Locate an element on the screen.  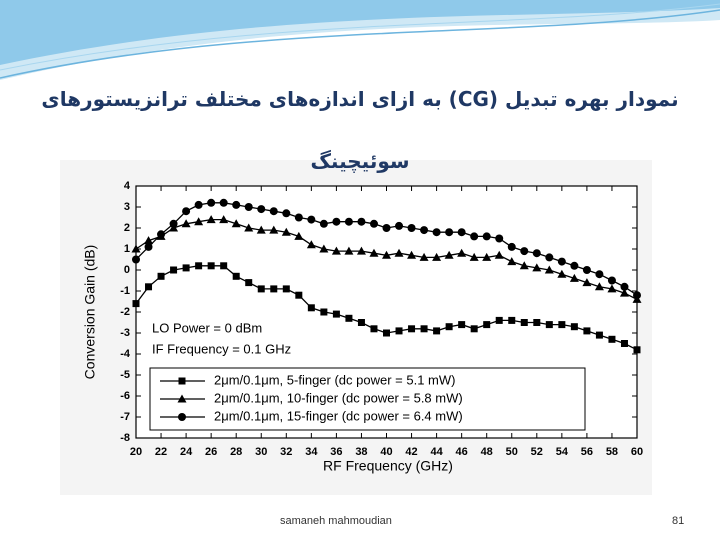
y-axis-label: Conversion Gain (dB) is located at coordinates (90, 312).